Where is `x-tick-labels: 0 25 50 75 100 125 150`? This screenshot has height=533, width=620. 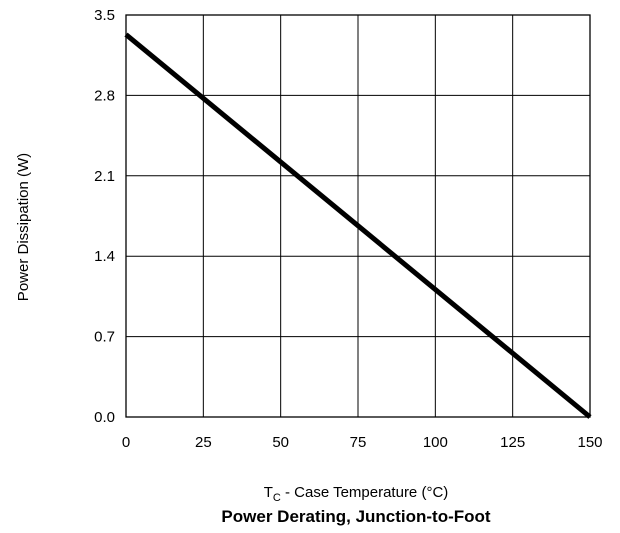 x-tick-labels: 0 25 50 75 100 125 150 is located at coordinates (362, 442).